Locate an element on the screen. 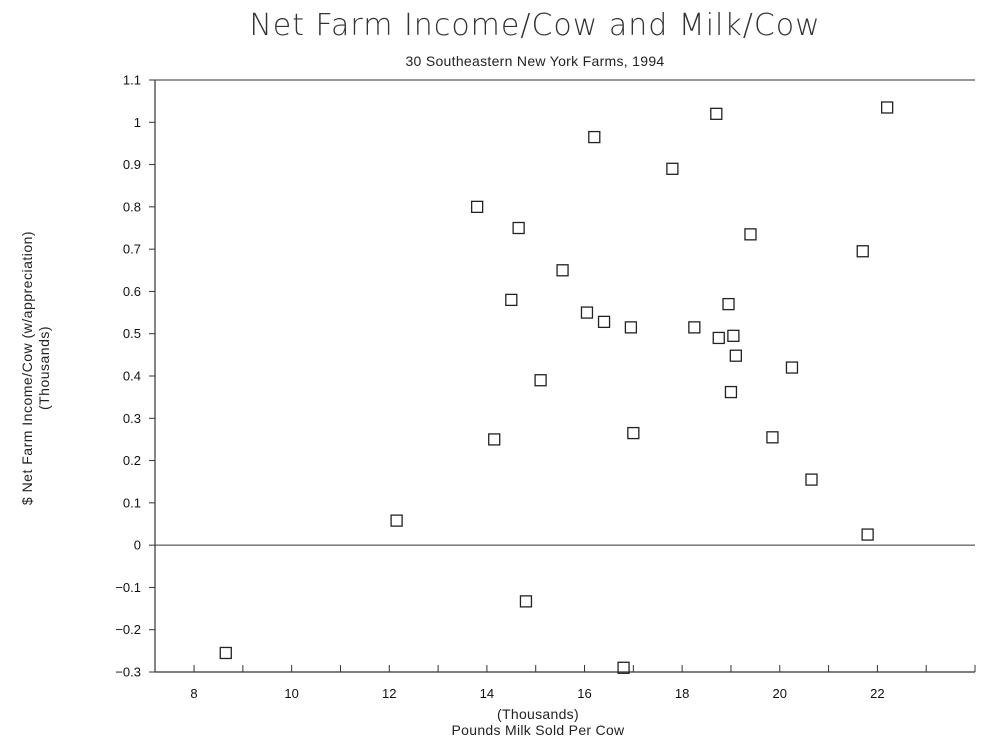  y-tick-label: 0.1 is located at coordinates (132, 502).